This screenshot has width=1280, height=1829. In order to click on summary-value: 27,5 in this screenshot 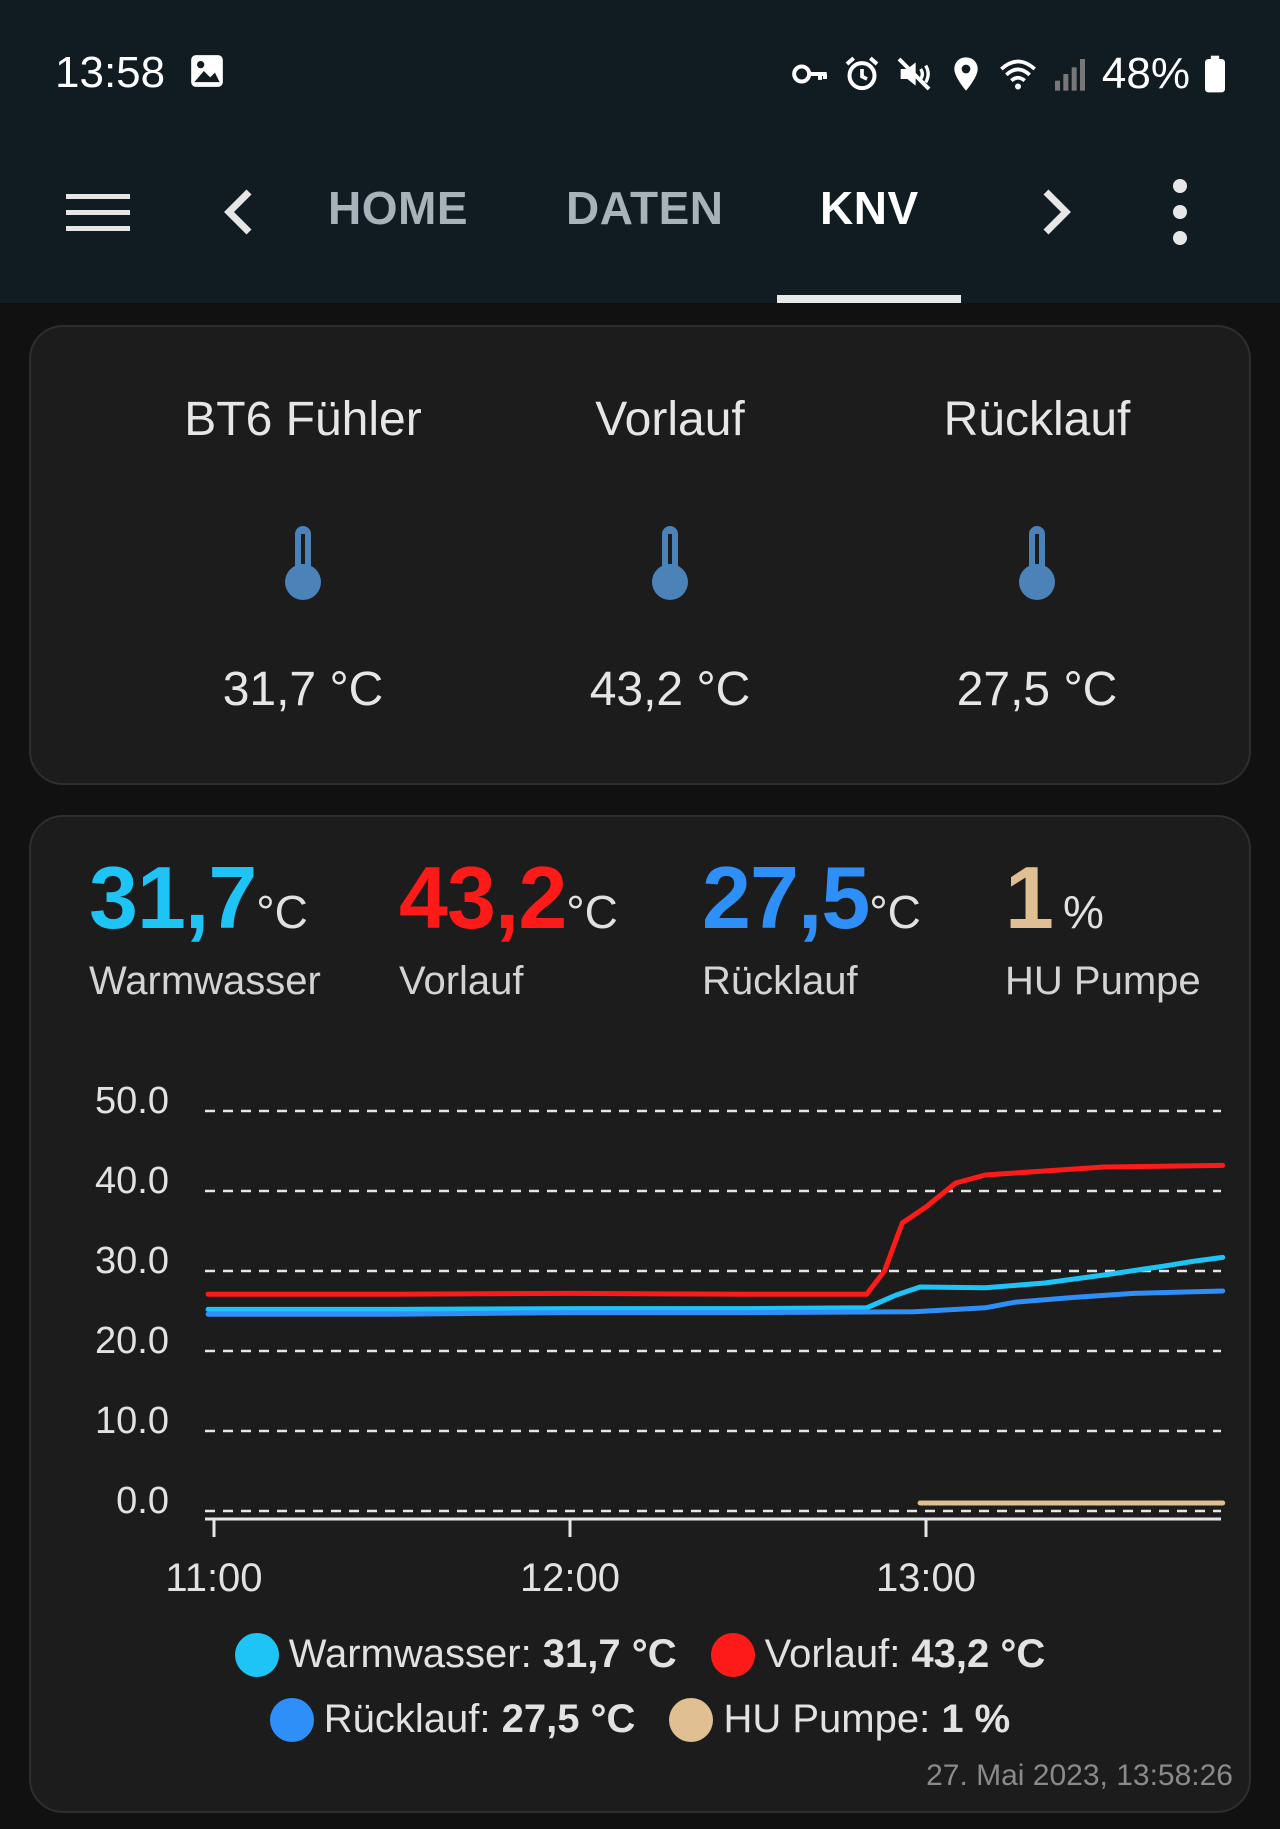, I will do `click(786, 897)`.